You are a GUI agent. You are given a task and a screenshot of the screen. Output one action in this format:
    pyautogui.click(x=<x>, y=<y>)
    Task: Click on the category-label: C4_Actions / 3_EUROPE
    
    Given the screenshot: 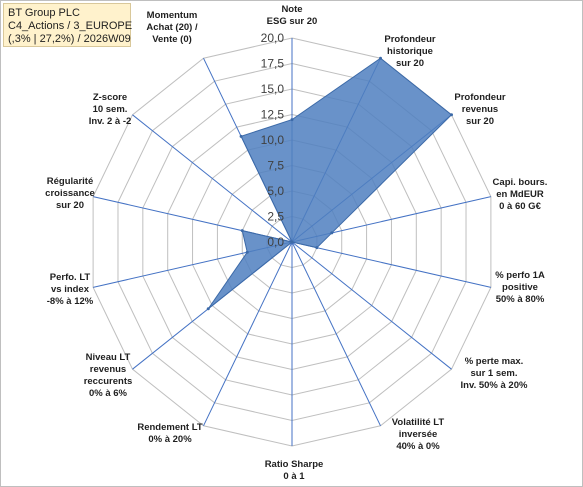 What is the action you would take?
    pyautogui.click(x=70, y=26)
    